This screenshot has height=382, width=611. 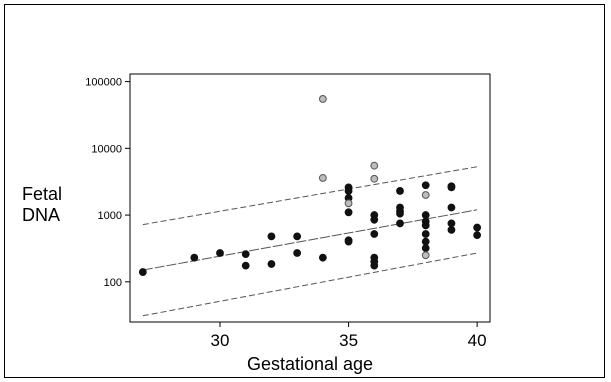 What do you see at coordinates (310, 284) in the screenshot?
I see `prediction-band-lower` at bounding box center [310, 284].